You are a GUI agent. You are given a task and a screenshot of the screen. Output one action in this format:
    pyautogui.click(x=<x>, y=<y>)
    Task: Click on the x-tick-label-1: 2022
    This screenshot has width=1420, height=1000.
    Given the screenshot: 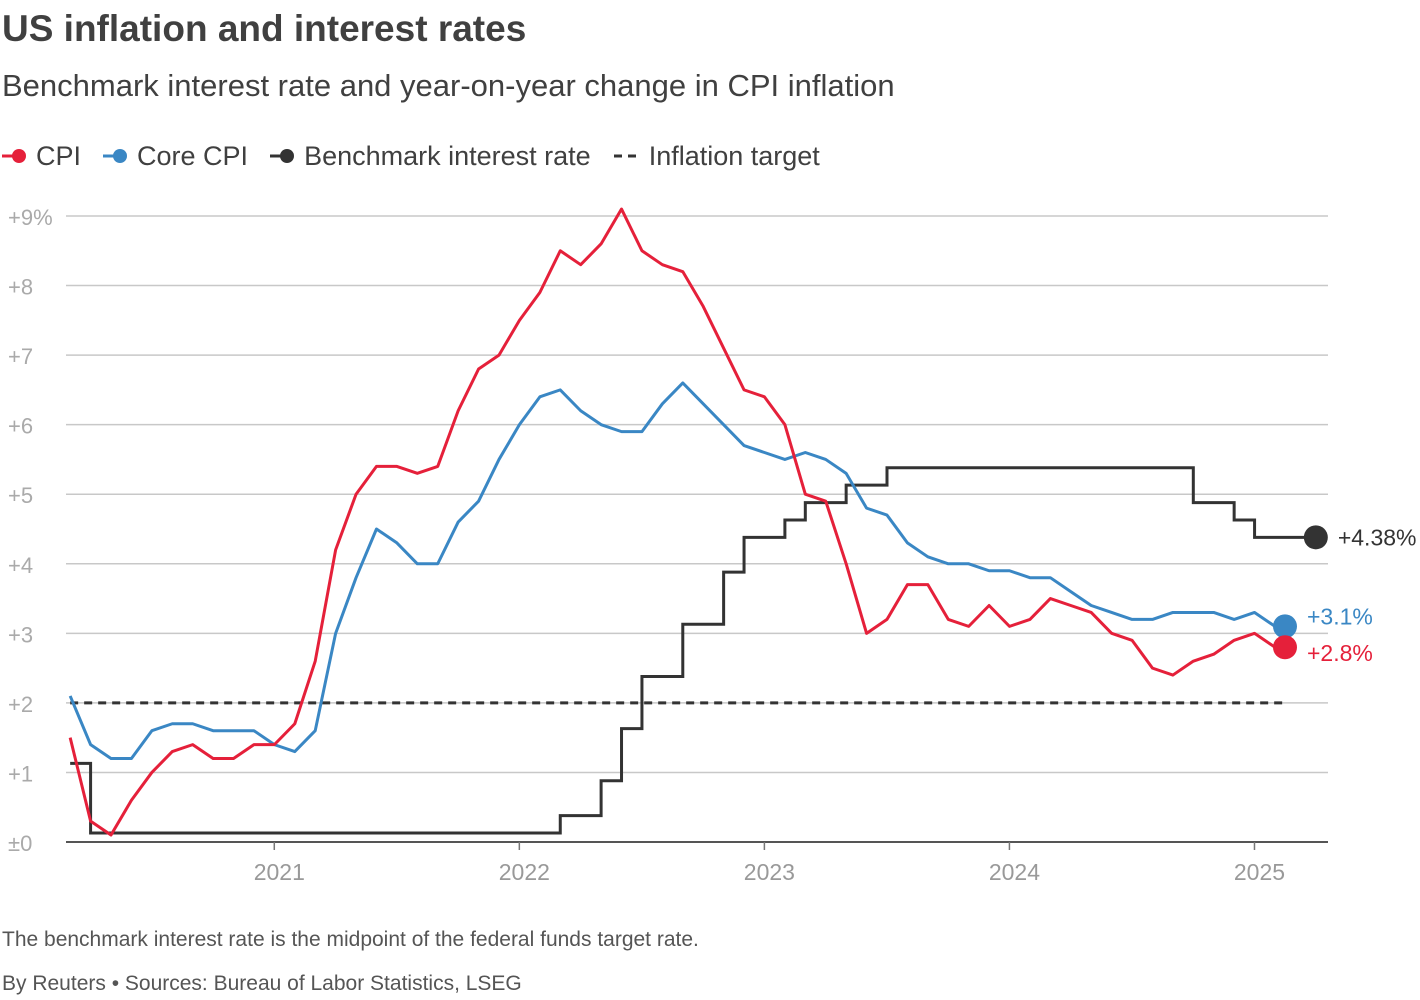 What is the action you would take?
    pyautogui.click(x=524, y=872)
    